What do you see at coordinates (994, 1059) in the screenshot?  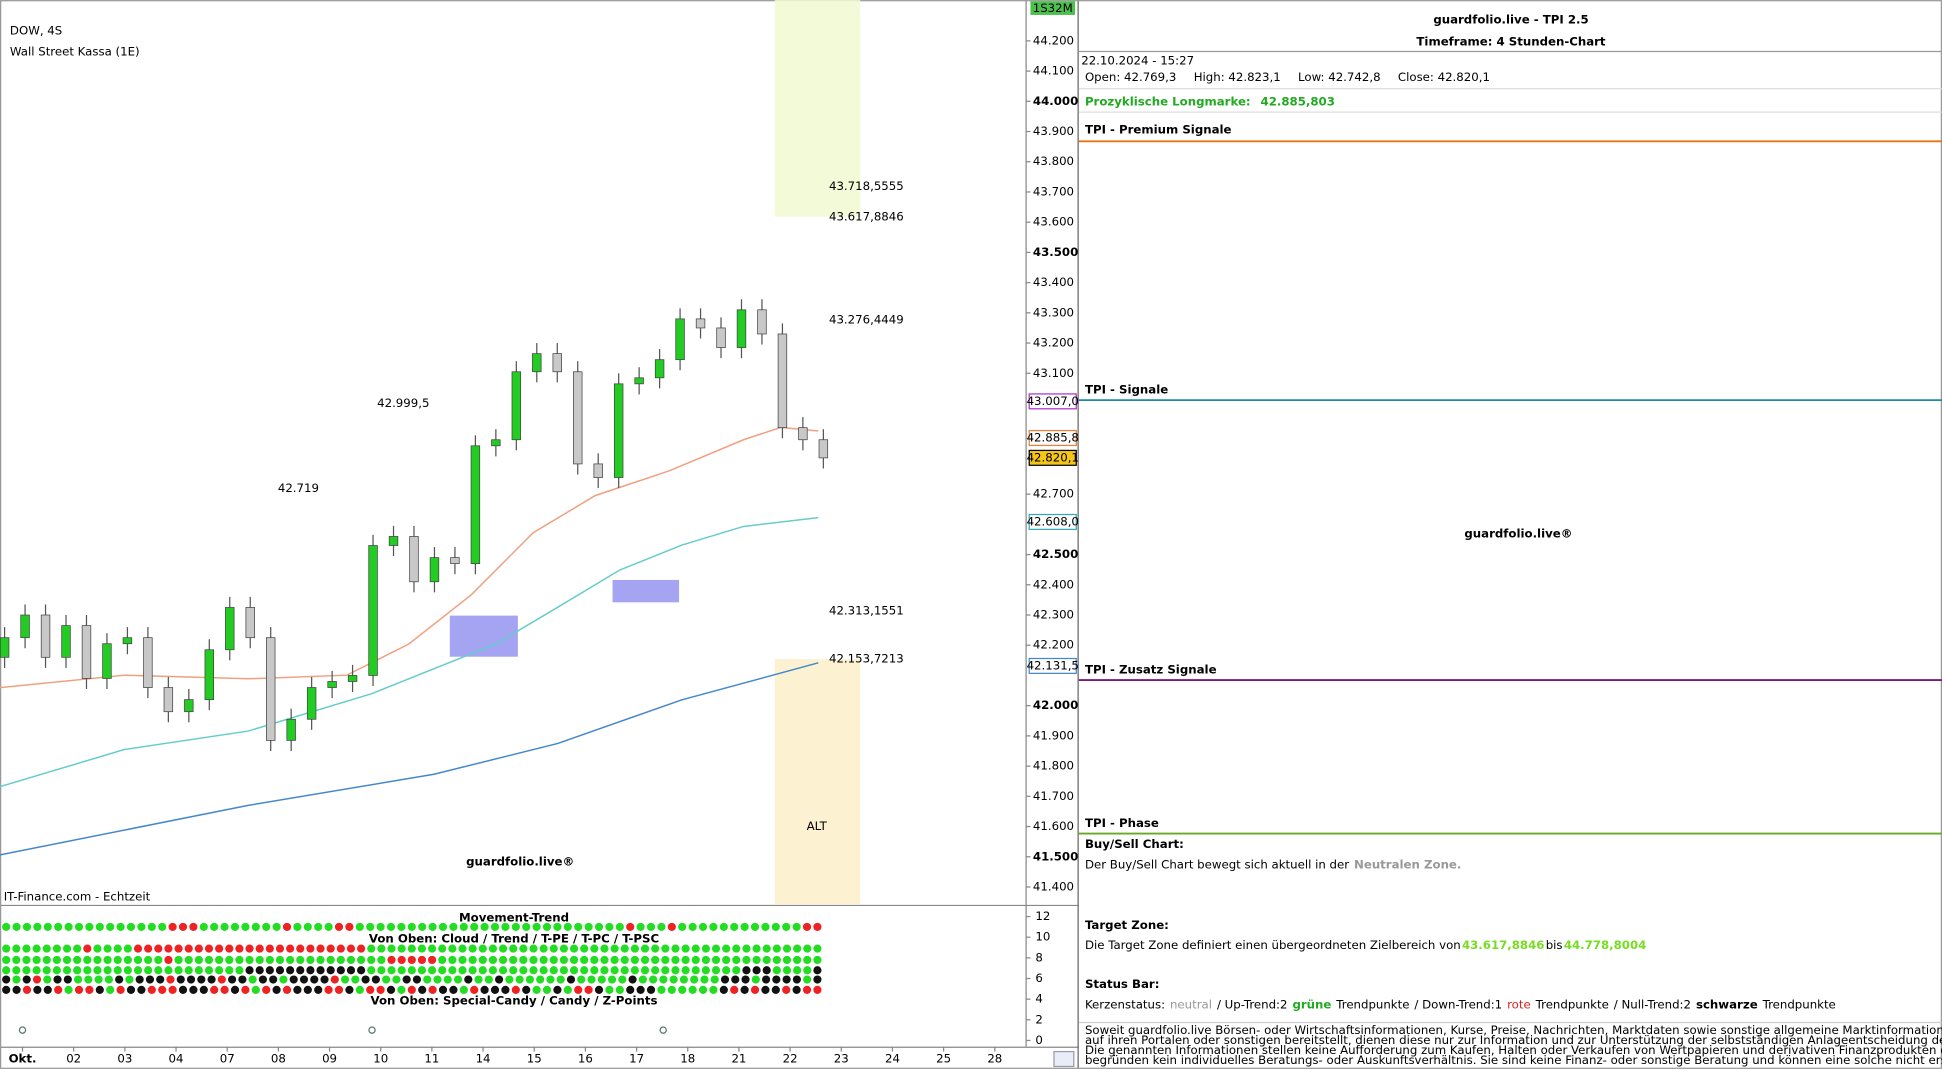 I see `x-tick-label: 28` at bounding box center [994, 1059].